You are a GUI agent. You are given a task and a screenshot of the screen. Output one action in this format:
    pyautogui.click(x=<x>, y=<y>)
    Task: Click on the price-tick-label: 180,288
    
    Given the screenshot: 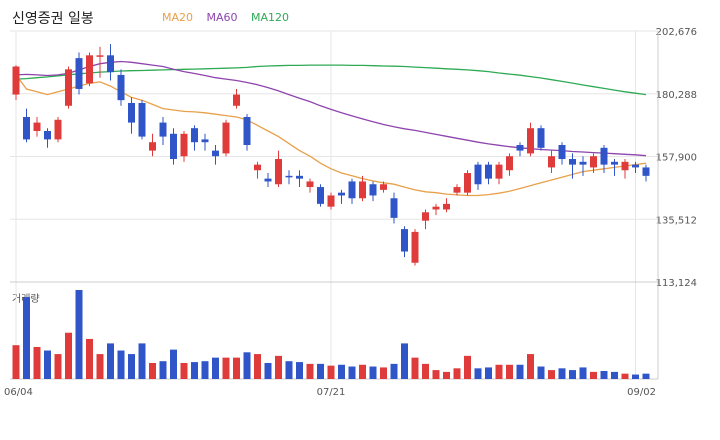 What is the action you would take?
    pyautogui.click(x=676, y=95)
    